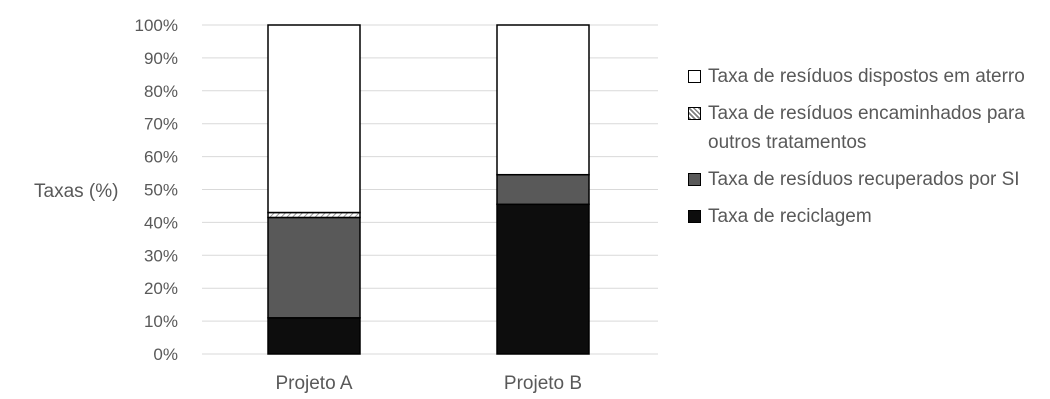 This screenshot has width=1050, height=399. I want to click on legend-label-recuperados-si: Taxa de resíduos recuperados por SI, so click(864, 179).